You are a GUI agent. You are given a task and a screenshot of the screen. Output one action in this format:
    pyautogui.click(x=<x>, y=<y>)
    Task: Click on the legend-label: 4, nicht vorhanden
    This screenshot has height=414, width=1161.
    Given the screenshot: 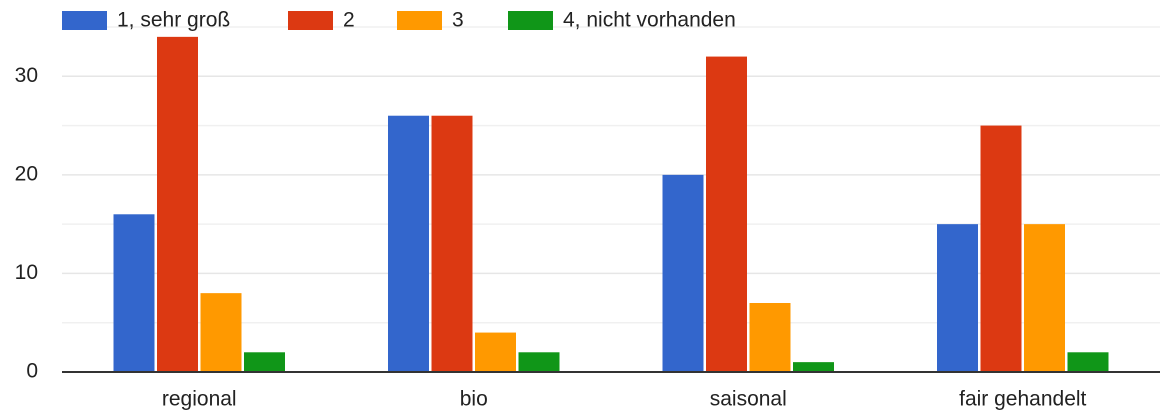 What is the action you would take?
    pyautogui.click(x=649, y=20)
    